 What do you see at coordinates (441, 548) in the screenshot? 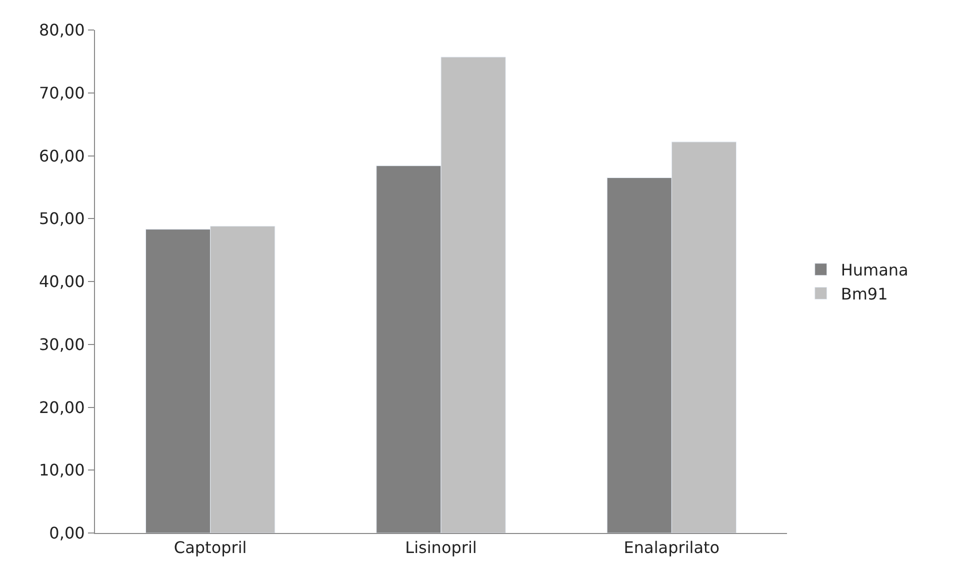
I see `x-tick-label: Lisinopril` at bounding box center [441, 548].